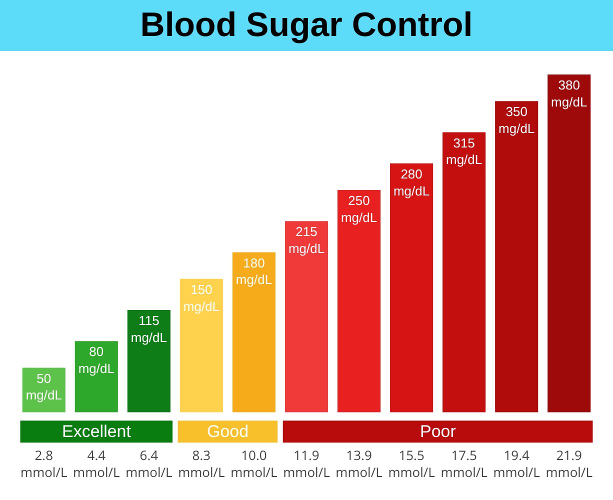 Image resolution: width=613 pixels, height=500 pixels. Describe the element at coordinates (516, 120) in the screenshot. I see `data-label: 350 mg/dL` at that location.